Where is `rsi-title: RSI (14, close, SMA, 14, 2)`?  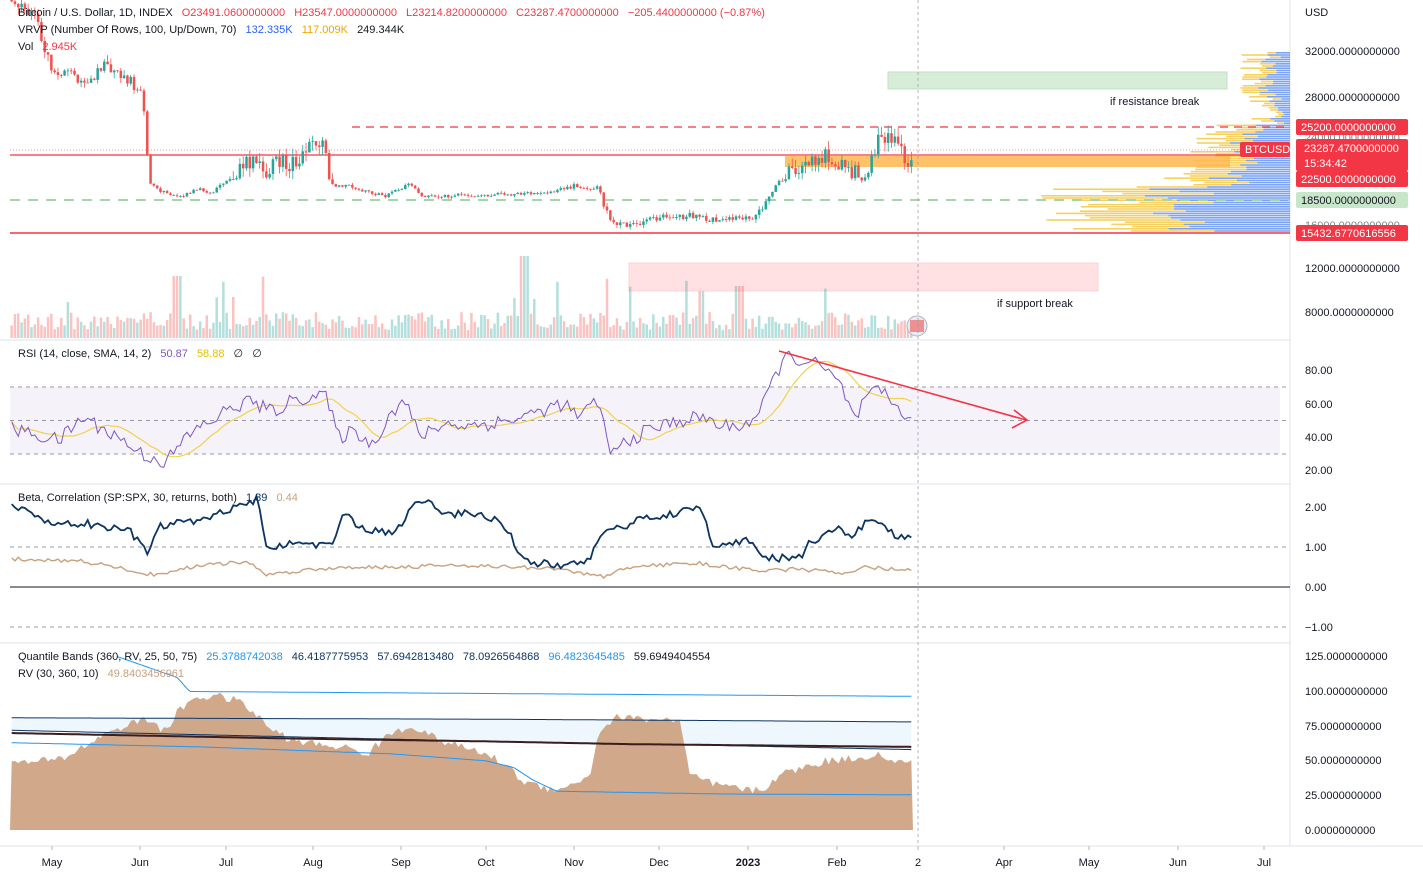 rsi-title: RSI (14, close, SMA, 14, 2) is located at coordinates (85, 354).